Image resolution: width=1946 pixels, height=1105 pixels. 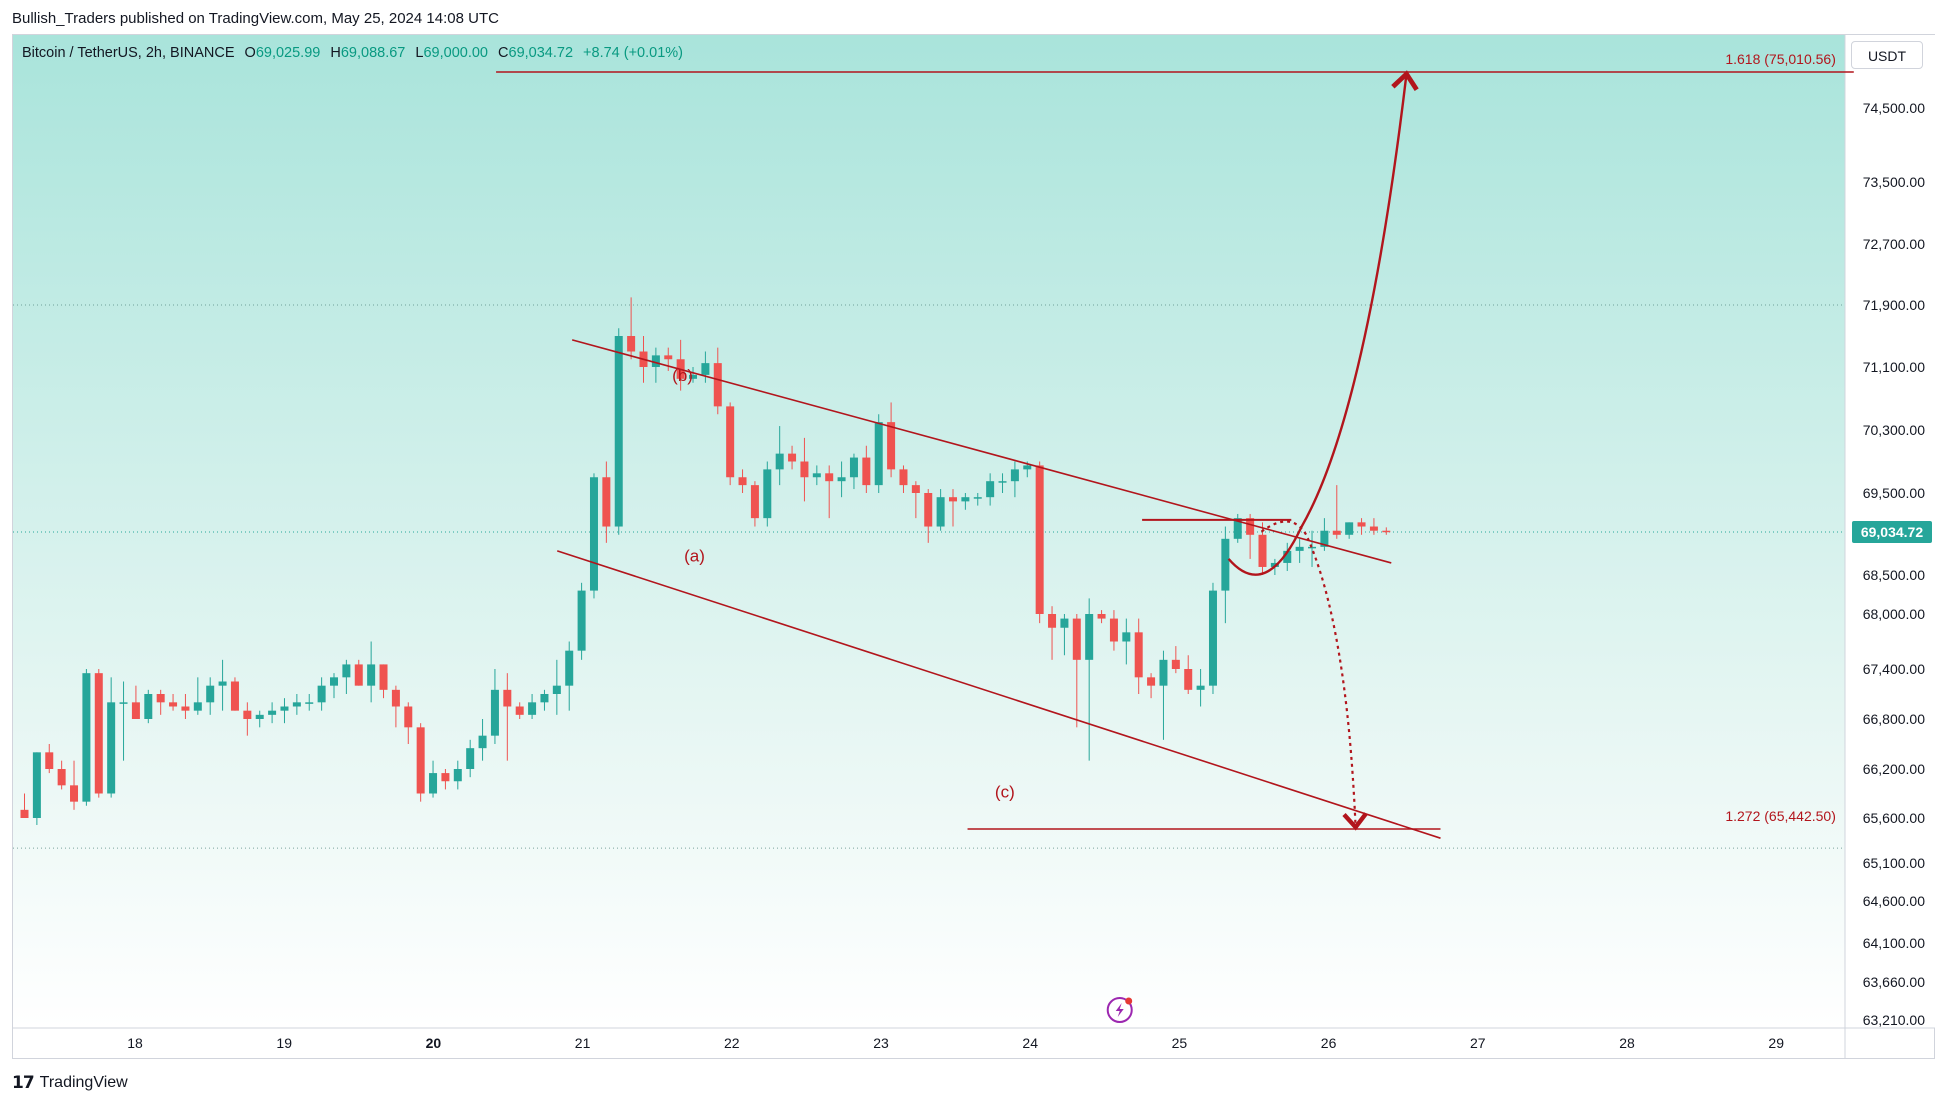 I want to click on tradingview-logo: 𝟭𝟳 TradingView, so click(x=70, y=1083).